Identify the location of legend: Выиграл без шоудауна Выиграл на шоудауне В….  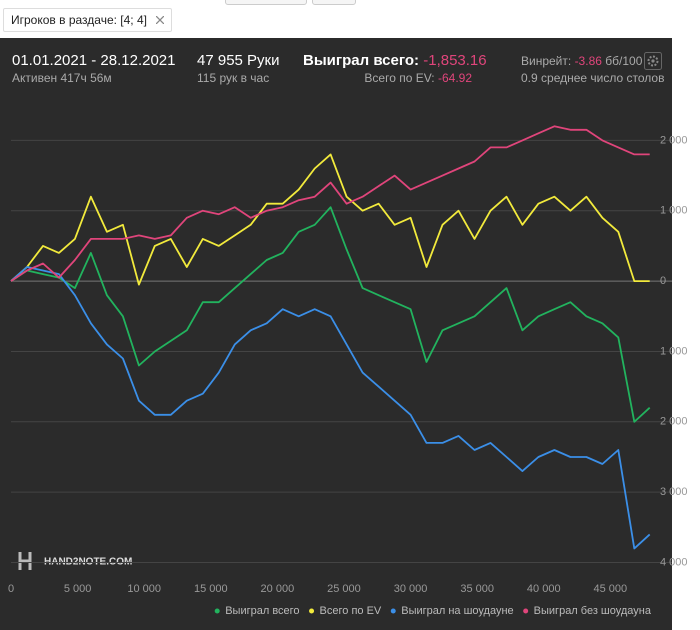
(433, 611).